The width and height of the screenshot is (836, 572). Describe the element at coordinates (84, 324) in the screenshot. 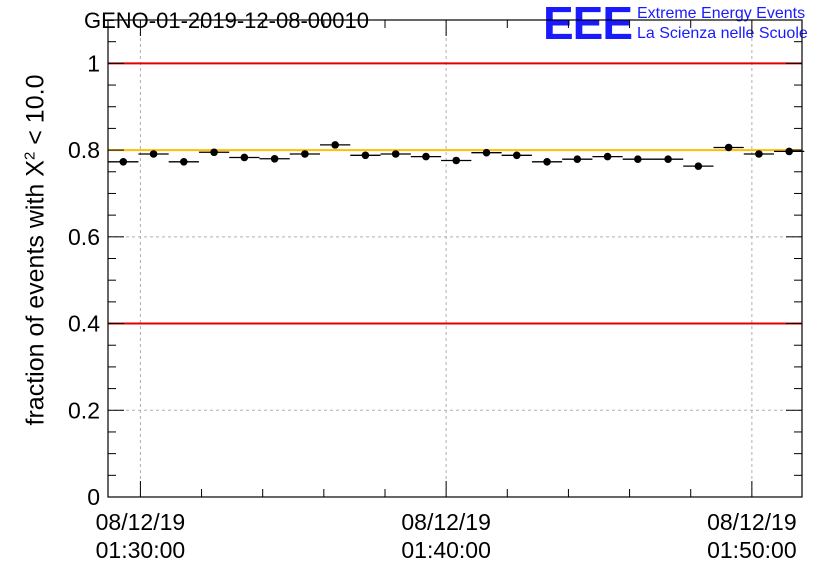

I see `y-tick-label: 0.4` at that location.